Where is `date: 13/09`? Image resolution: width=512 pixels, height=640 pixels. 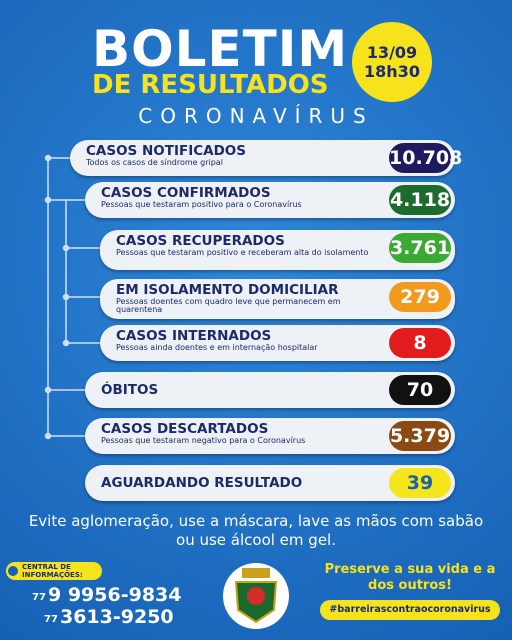
date: 13/09 is located at coordinates (392, 52).